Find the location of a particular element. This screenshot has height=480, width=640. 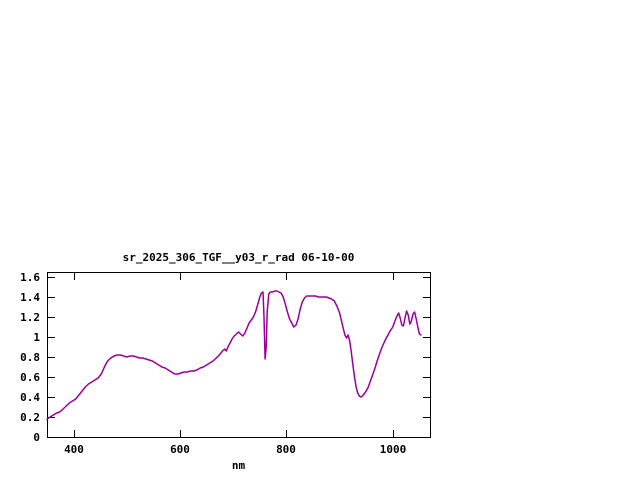

y-tick-label: 0.6 is located at coordinates (30, 377).